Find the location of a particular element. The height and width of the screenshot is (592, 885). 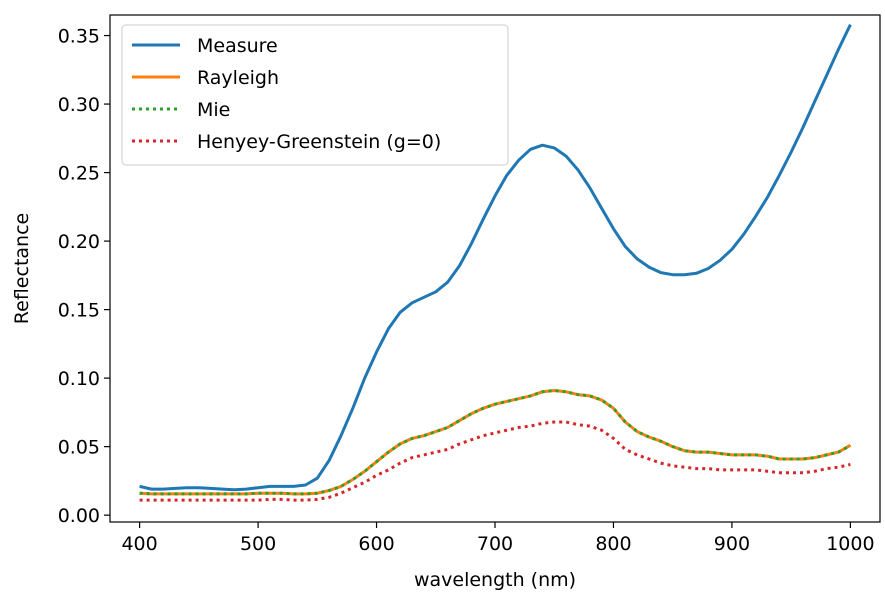

legend-item-measure: Measure is located at coordinates (205, 46).